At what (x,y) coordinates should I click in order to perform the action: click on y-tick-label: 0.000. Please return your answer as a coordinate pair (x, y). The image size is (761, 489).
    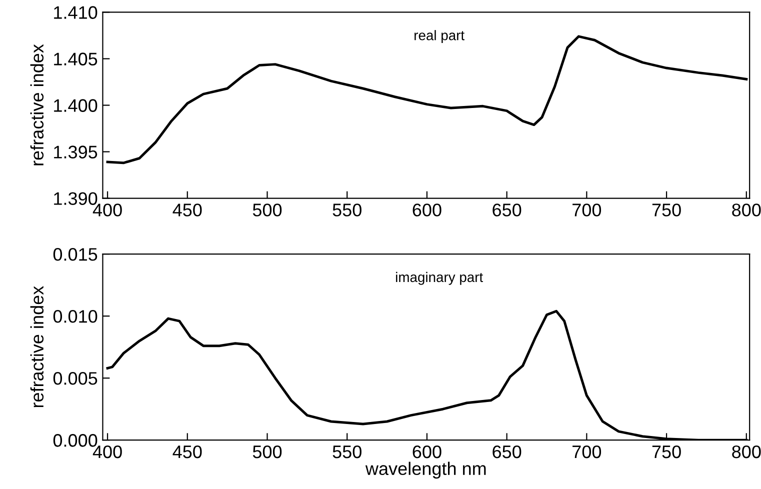
    Looking at the image, I should click on (75, 440).